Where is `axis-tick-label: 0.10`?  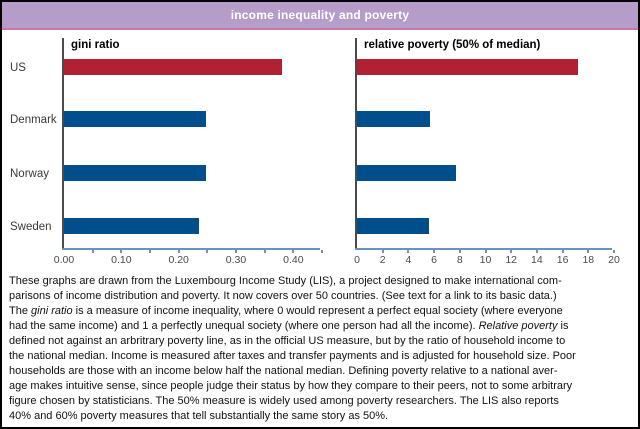 axis-tick-label: 0.10 is located at coordinates (121, 260).